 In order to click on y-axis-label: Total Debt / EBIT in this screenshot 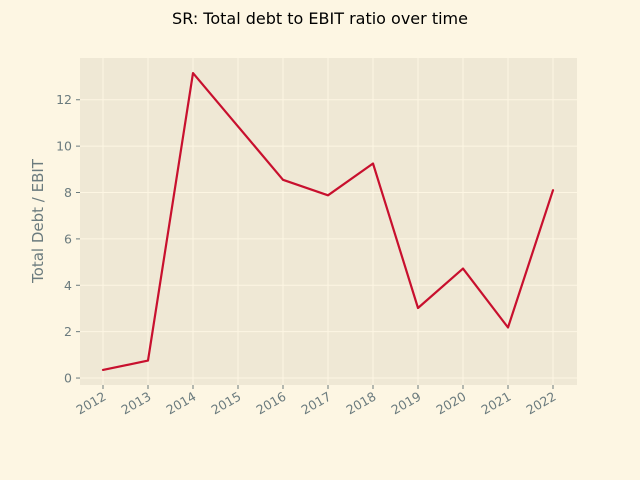, I will do `click(38, 221)`.